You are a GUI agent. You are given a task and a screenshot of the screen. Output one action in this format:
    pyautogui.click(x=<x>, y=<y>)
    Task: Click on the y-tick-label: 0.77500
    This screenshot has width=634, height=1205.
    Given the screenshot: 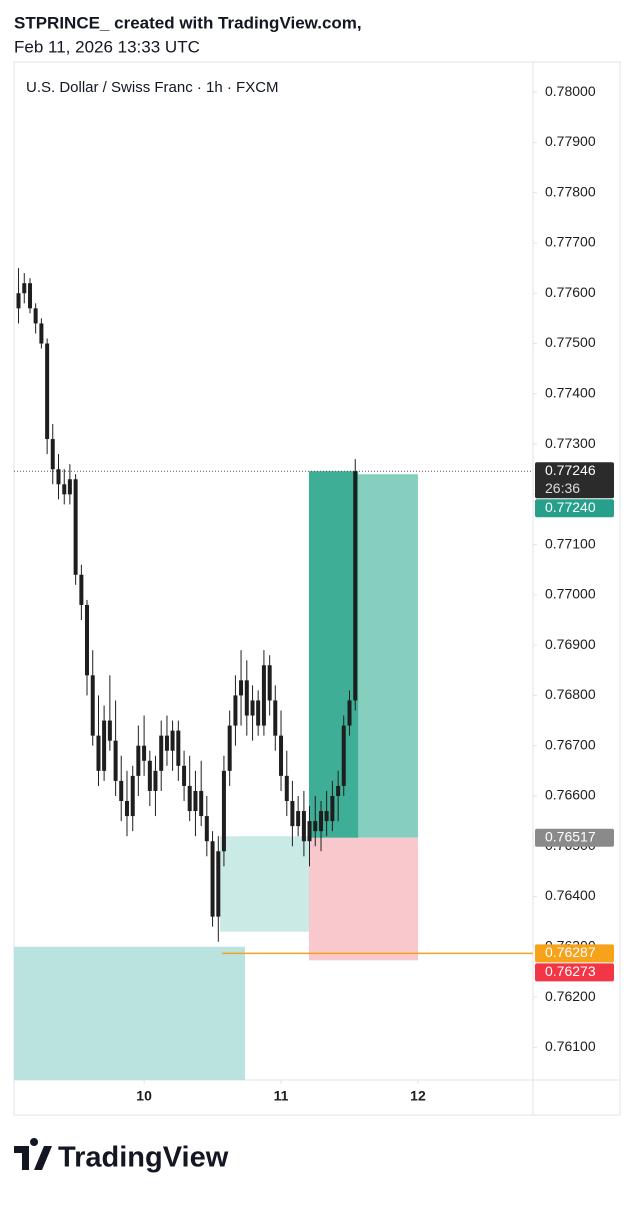 What is the action you would take?
    pyautogui.click(x=570, y=342)
    